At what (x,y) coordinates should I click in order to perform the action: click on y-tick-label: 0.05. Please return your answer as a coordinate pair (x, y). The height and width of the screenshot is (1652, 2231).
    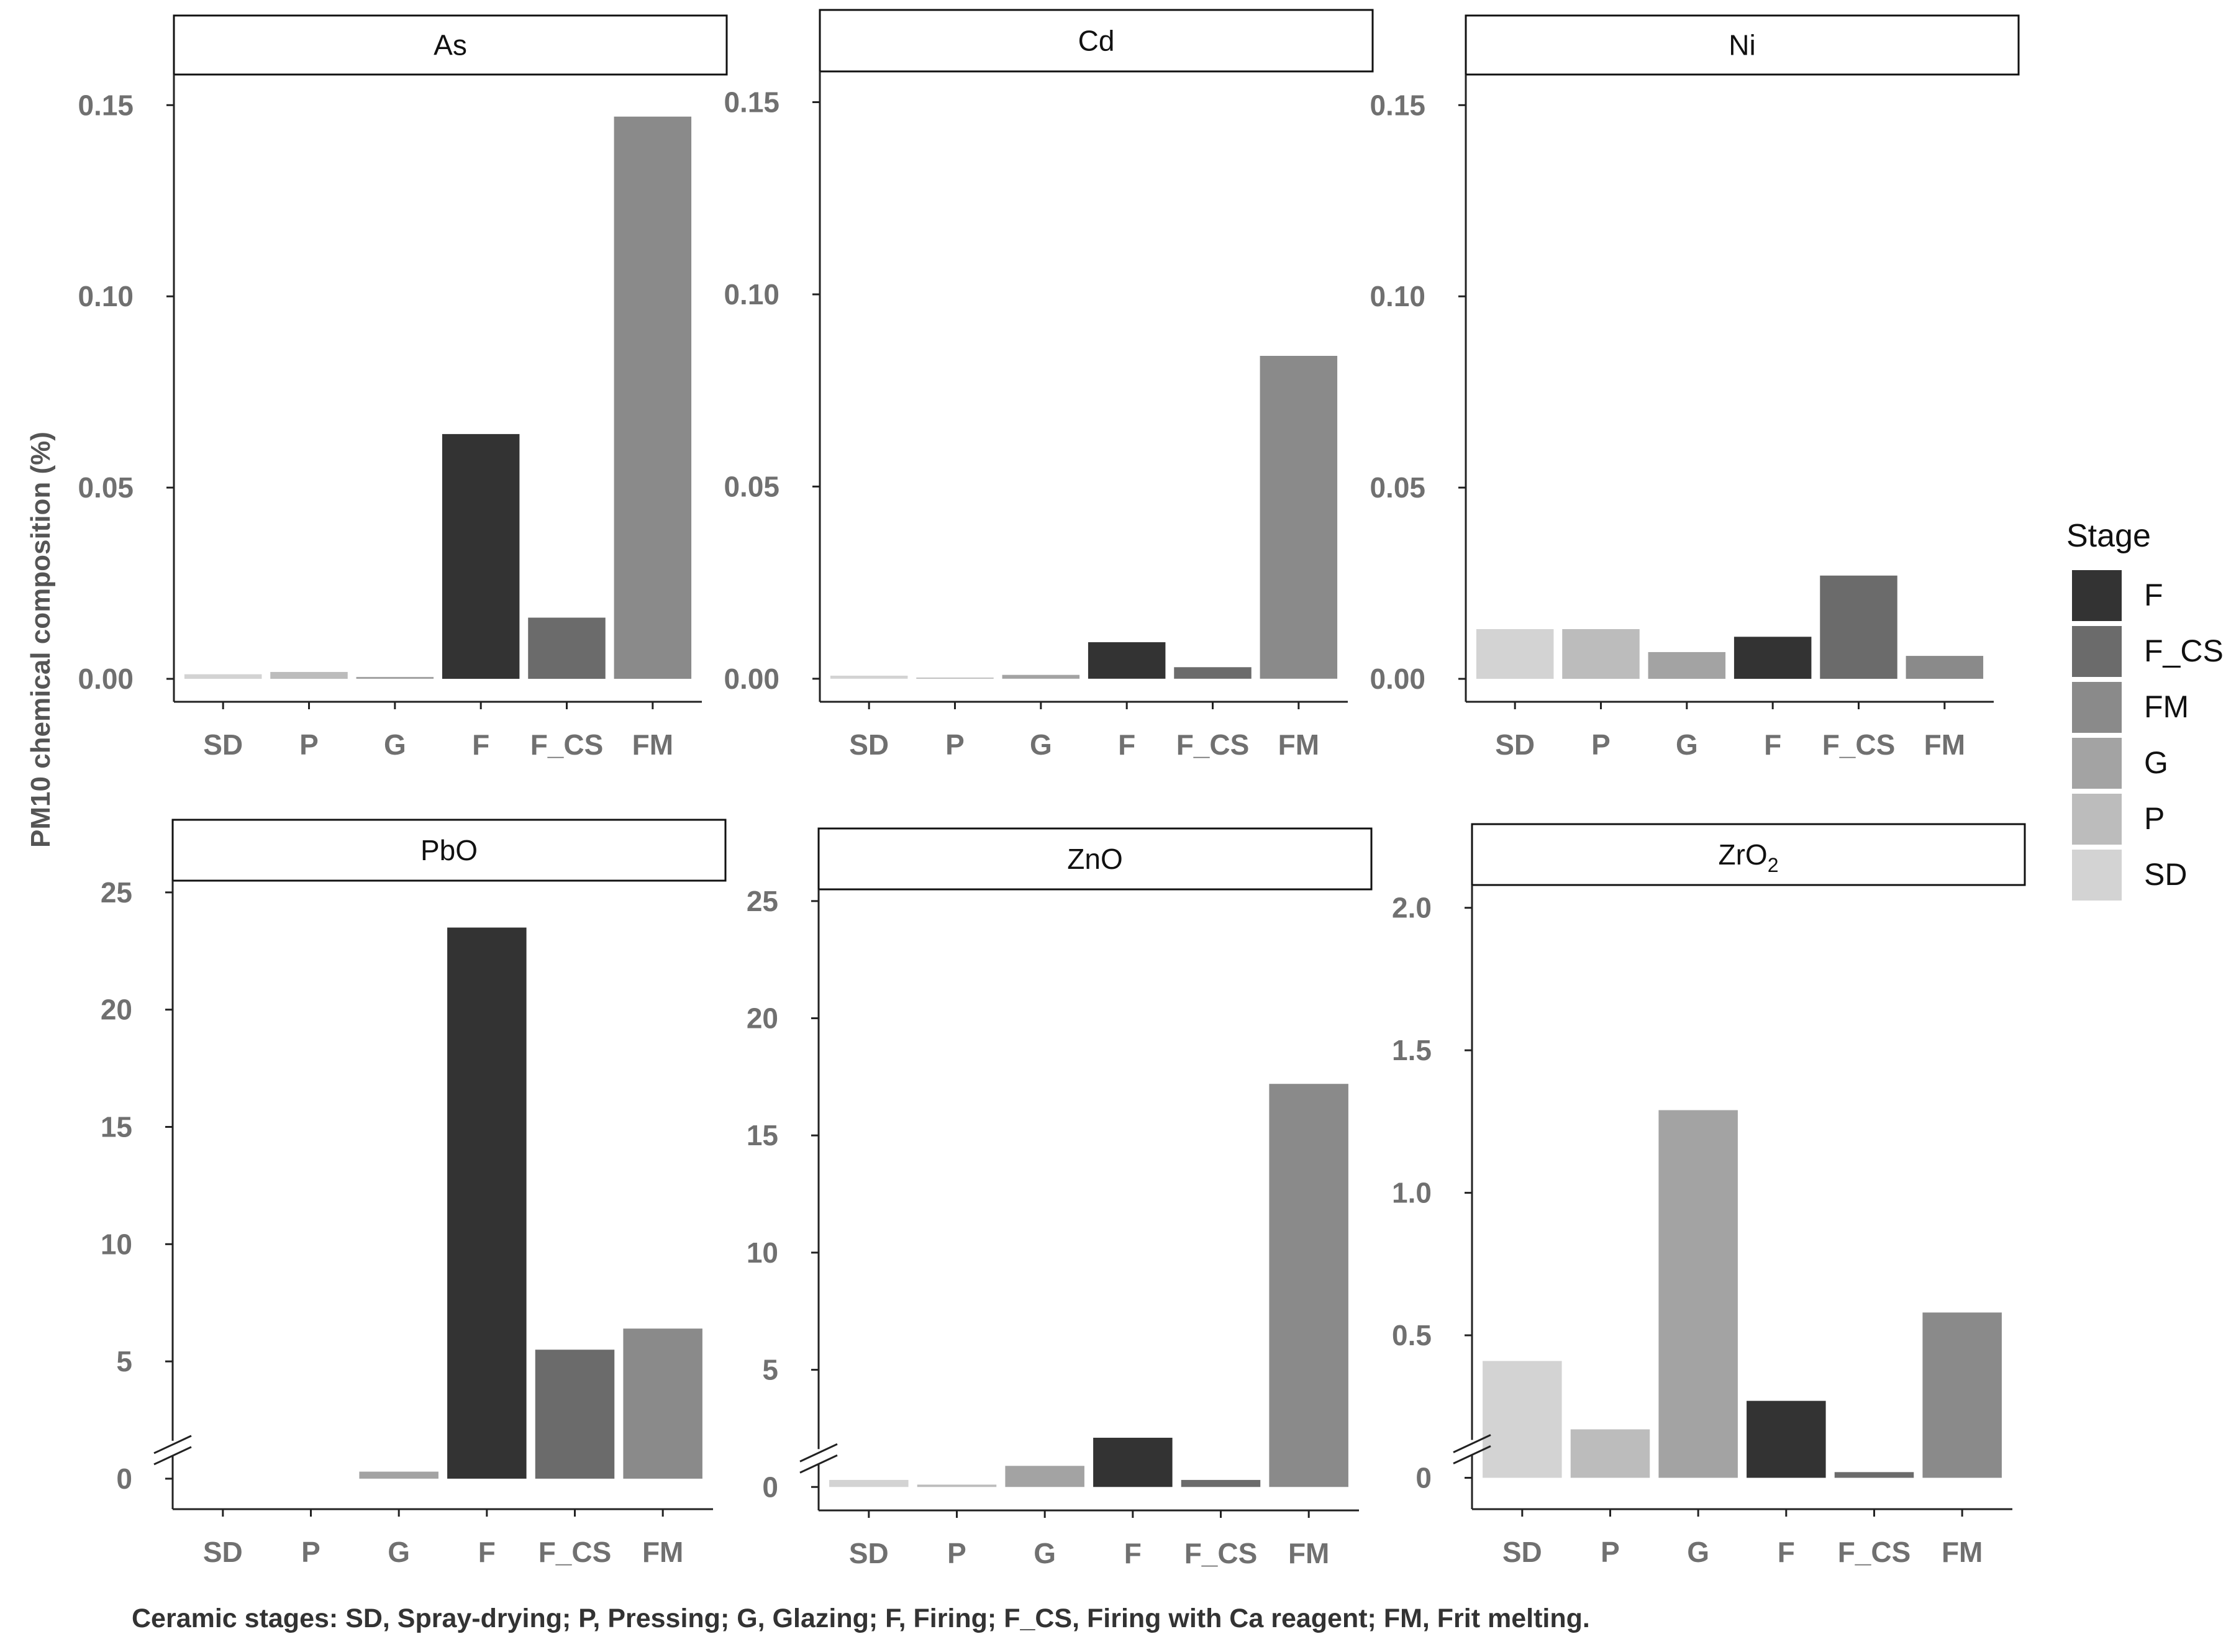
    Looking at the image, I should click on (751, 486).